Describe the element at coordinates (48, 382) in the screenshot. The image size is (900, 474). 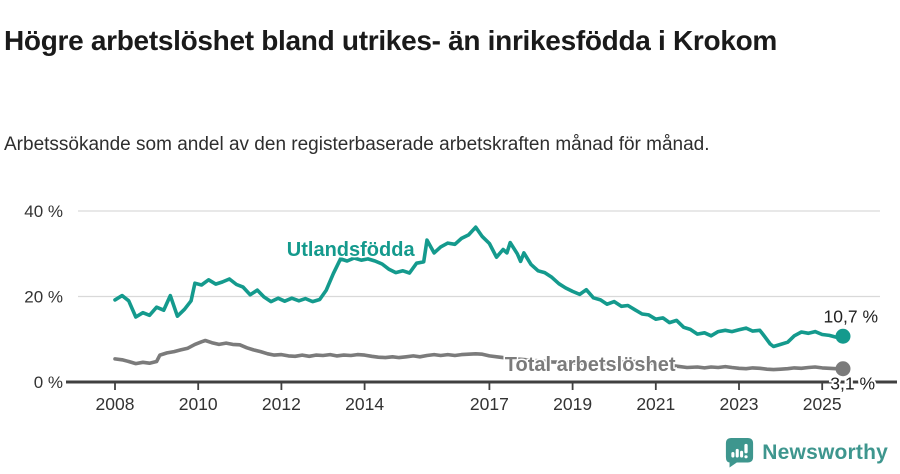
I see `y-axis-label-0: 0 %` at that location.